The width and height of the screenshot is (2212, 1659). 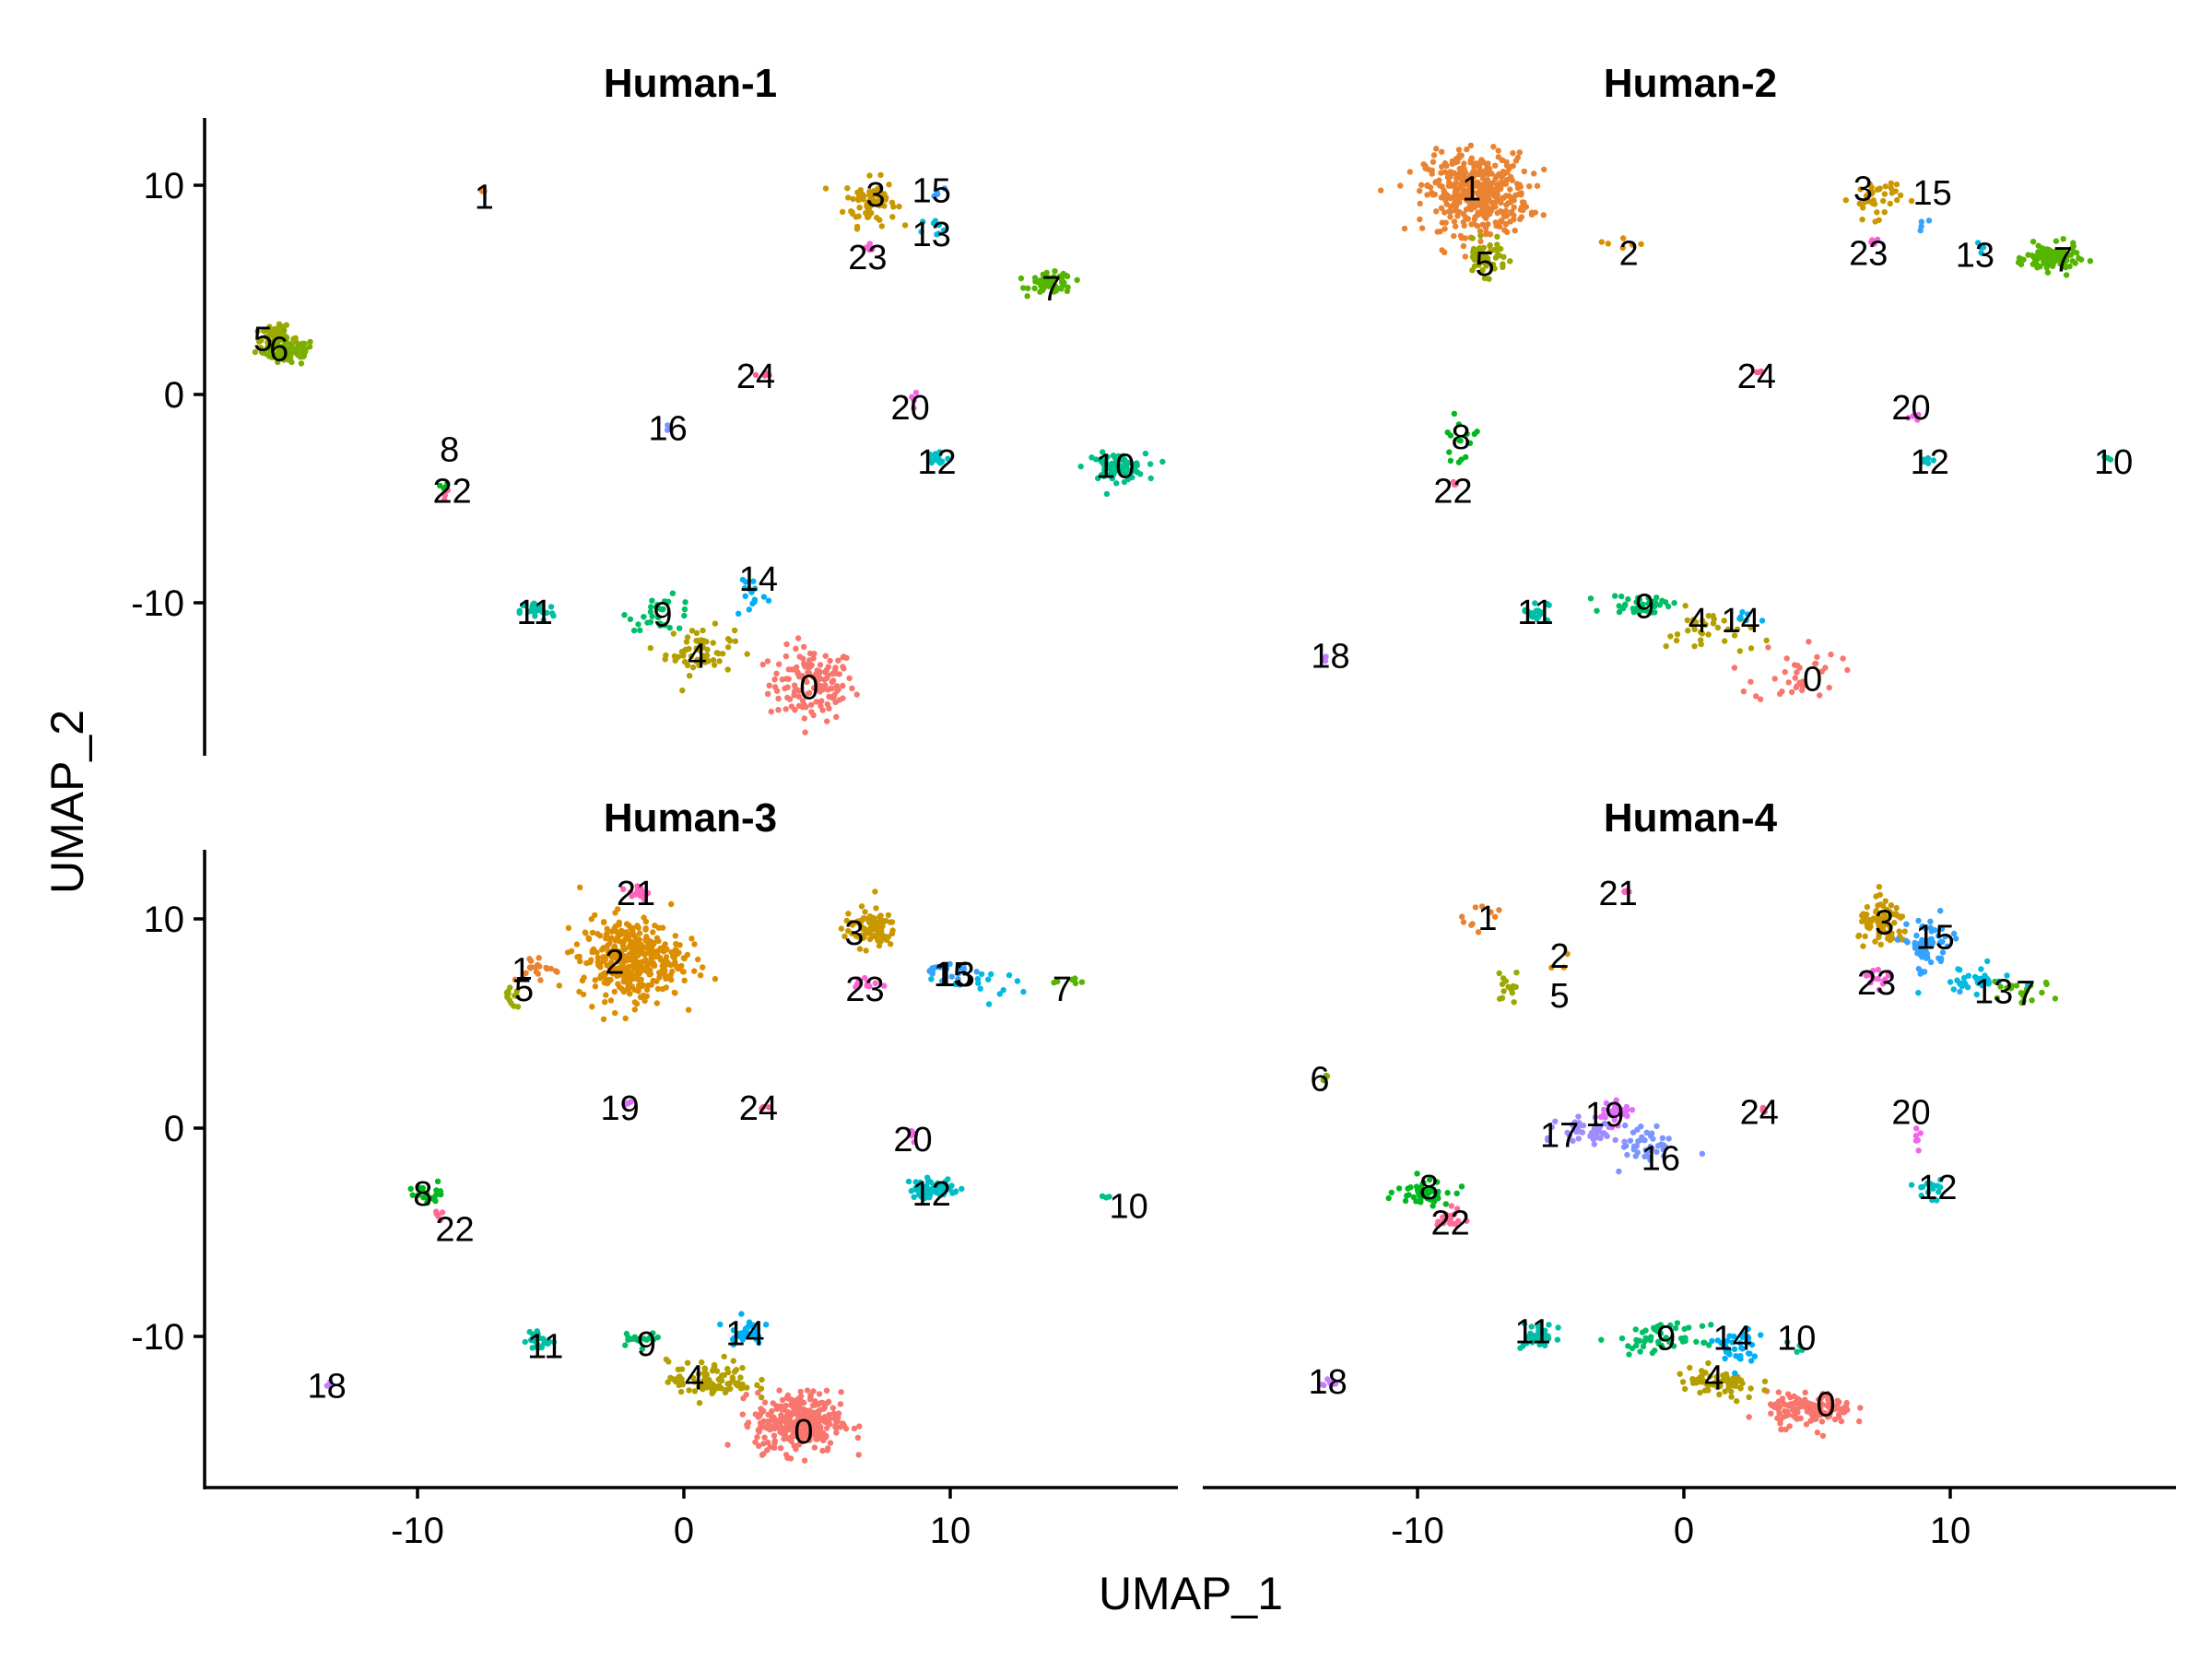 I want to click on cluster-label: 22, so click(x=454, y=1230).